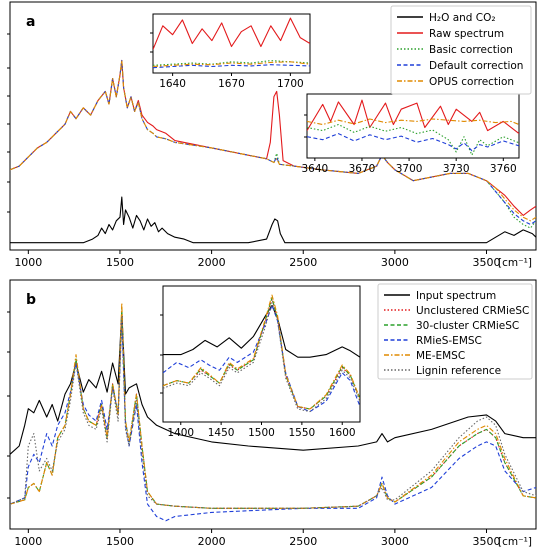  What do you see at coordinates (458, 371) in the screenshot?
I see `legend-label-lignin-reference: Lignin reference` at bounding box center [458, 371].